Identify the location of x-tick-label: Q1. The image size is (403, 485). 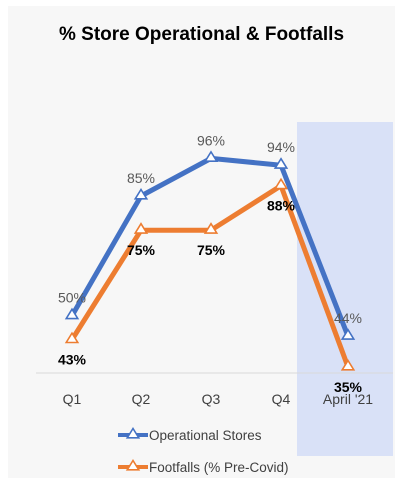
(72, 399).